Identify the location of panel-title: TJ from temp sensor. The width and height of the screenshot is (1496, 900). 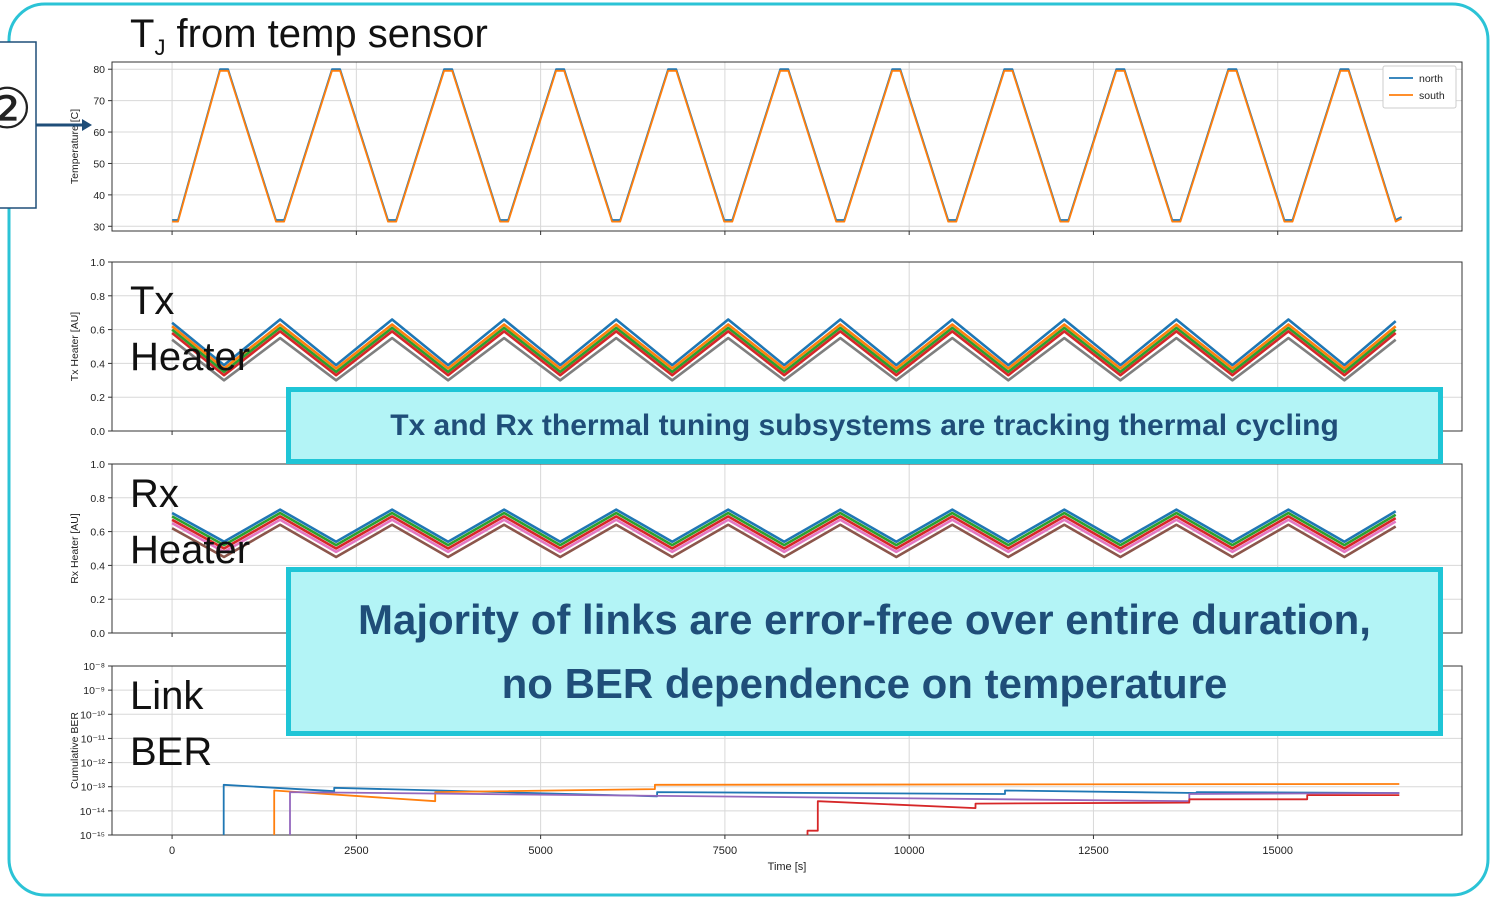
(430, 41).